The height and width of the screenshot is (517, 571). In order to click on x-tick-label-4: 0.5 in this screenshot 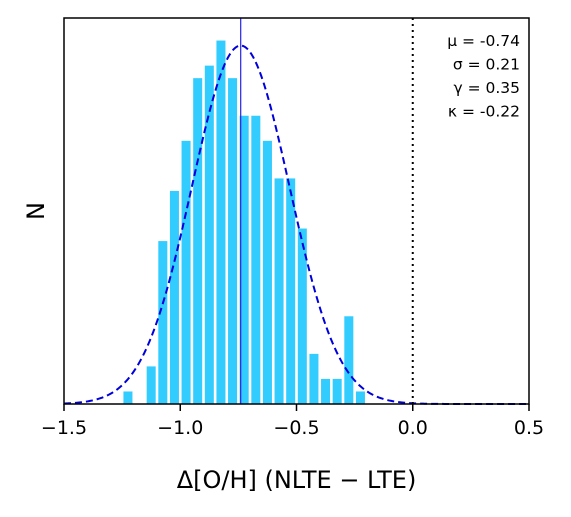, I will do `click(529, 428)`.